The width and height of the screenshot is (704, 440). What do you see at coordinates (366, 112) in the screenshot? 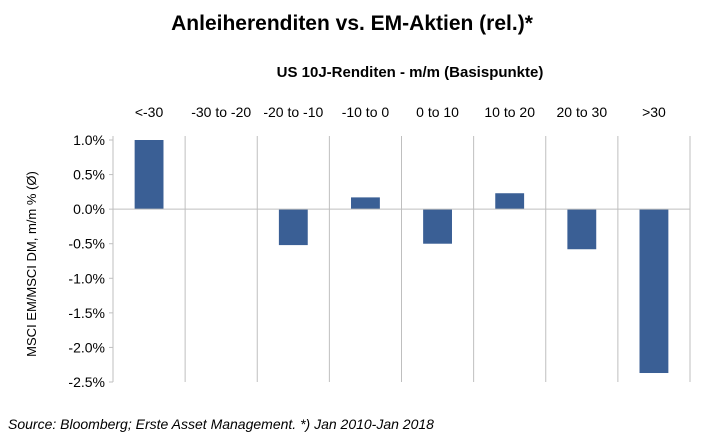
I see `category-label: -10 to 0` at bounding box center [366, 112].